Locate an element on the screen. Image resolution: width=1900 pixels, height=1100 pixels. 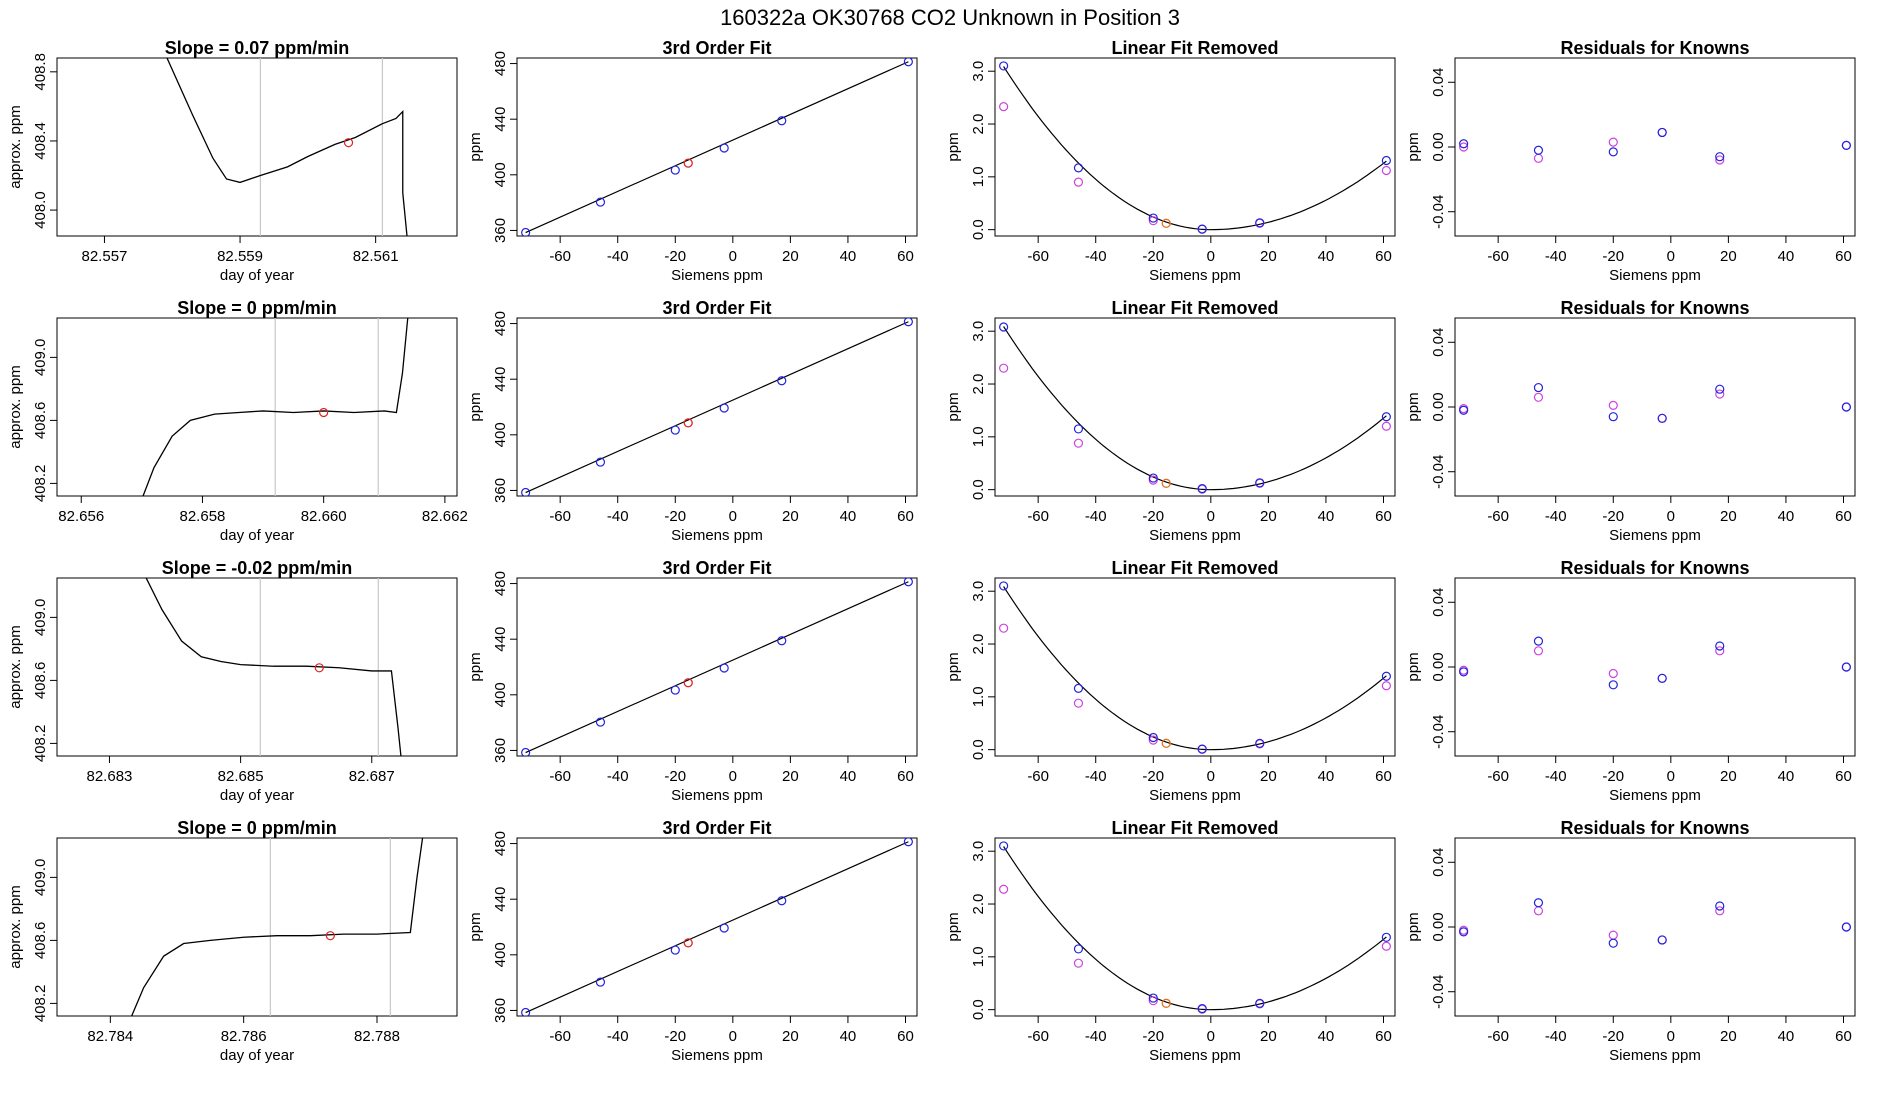
y-tick-label: 3.0 is located at coordinates (978, 71).